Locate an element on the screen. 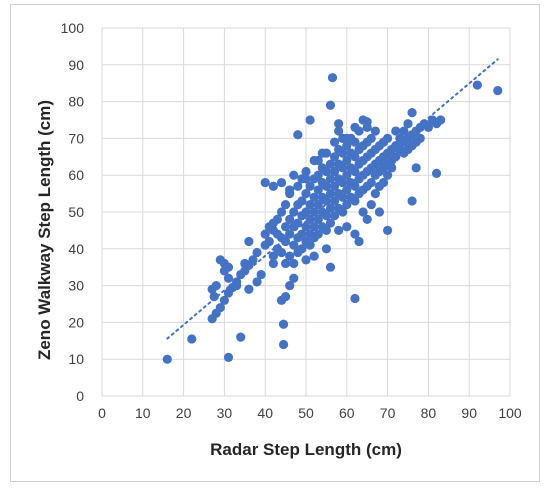 Image resolution: width=550 pixels, height=488 pixels. y-tick-label: 90 is located at coordinates (76, 65).